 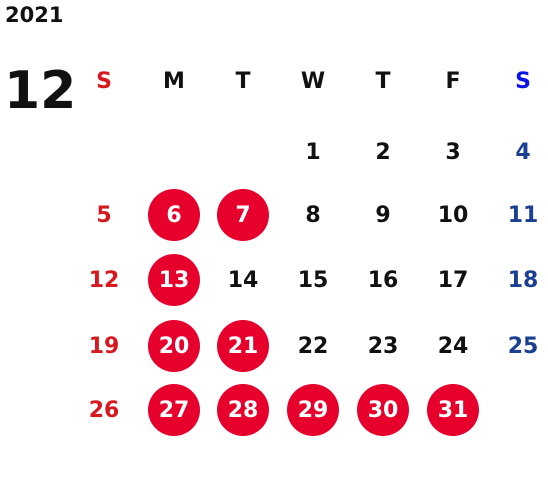 What do you see at coordinates (174, 280) in the screenshot?
I see `day-cell-highlighted: 13` at bounding box center [174, 280].